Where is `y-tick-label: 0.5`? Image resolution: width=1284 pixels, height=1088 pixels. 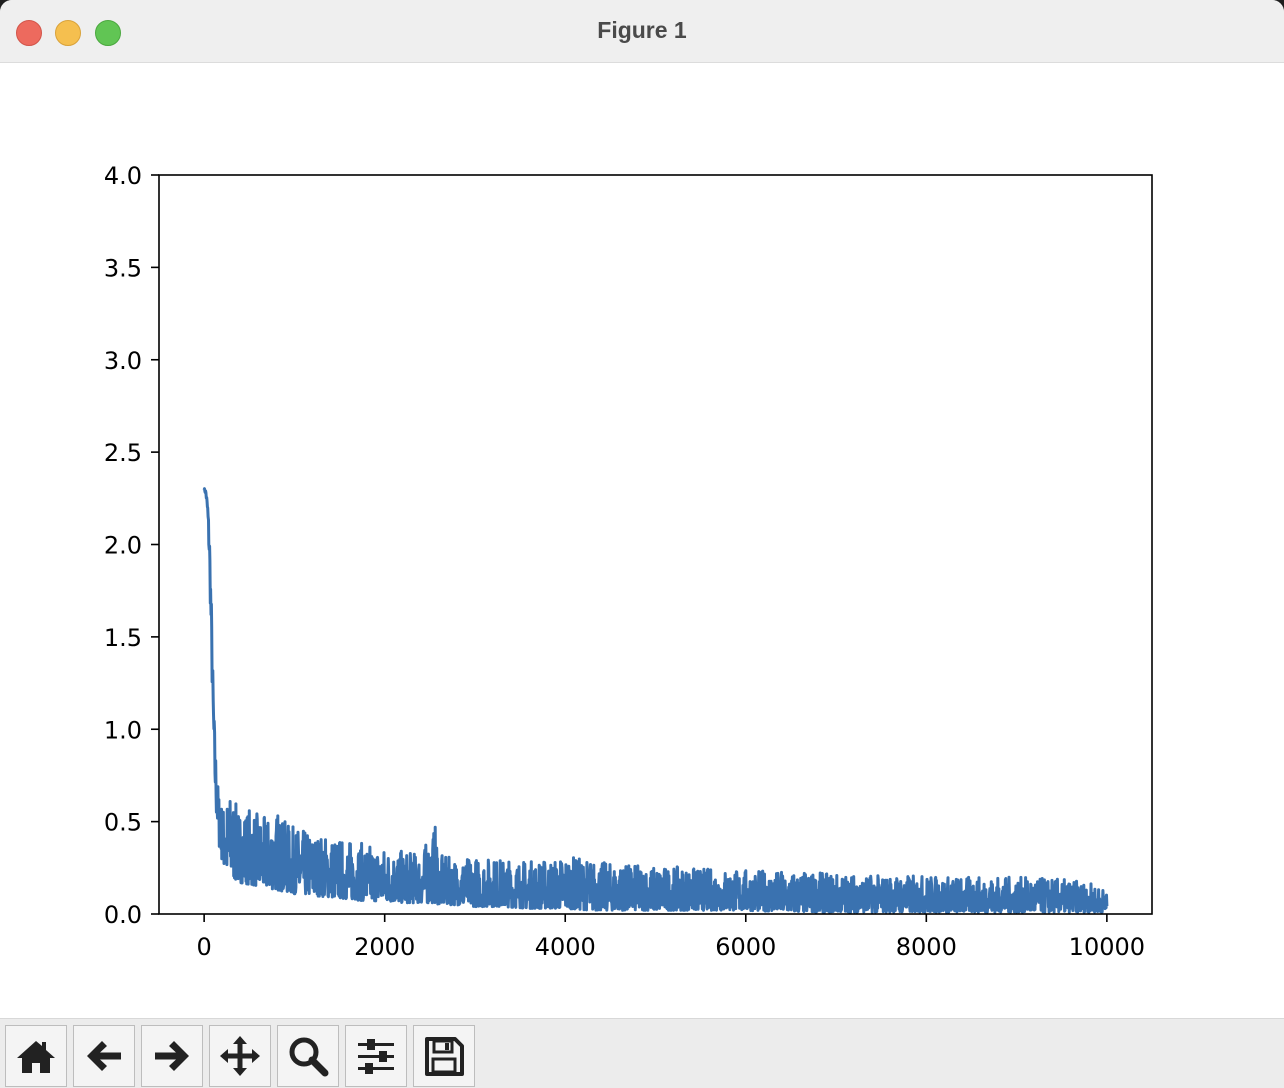
y-tick-label: 0.5 is located at coordinates (123, 823).